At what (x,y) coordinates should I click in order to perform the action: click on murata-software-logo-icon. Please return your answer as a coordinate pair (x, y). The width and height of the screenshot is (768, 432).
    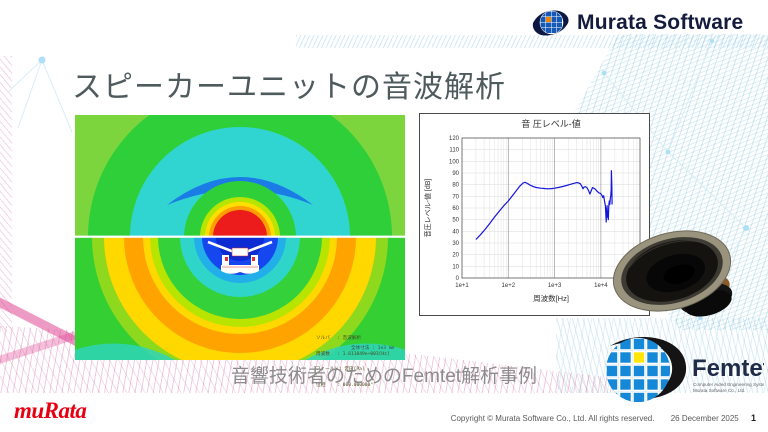
    Looking at the image, I should click on (550, 23).